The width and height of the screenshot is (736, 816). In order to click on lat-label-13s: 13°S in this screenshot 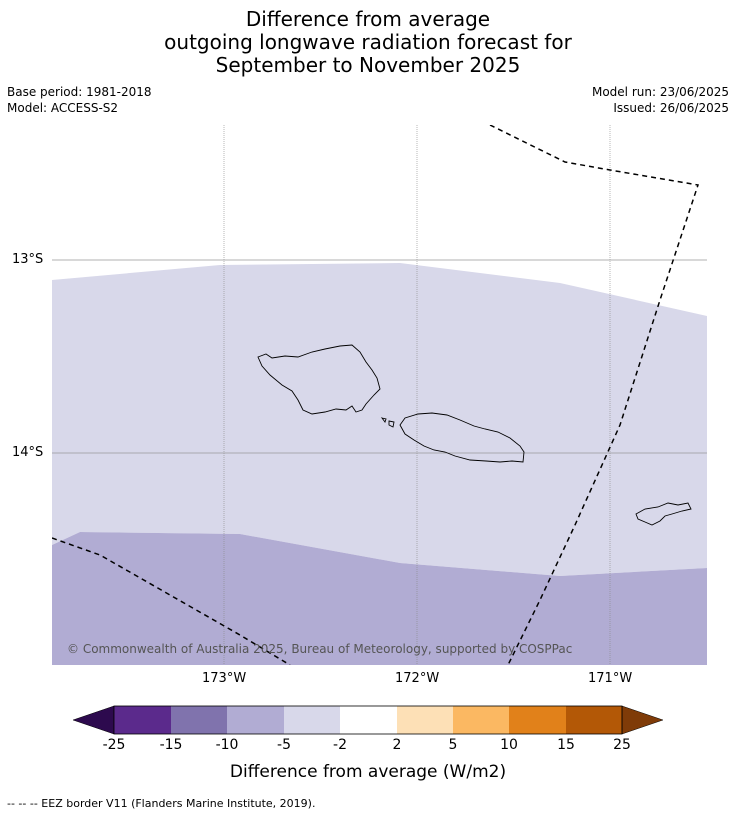, I will do `click(28, 259)`.